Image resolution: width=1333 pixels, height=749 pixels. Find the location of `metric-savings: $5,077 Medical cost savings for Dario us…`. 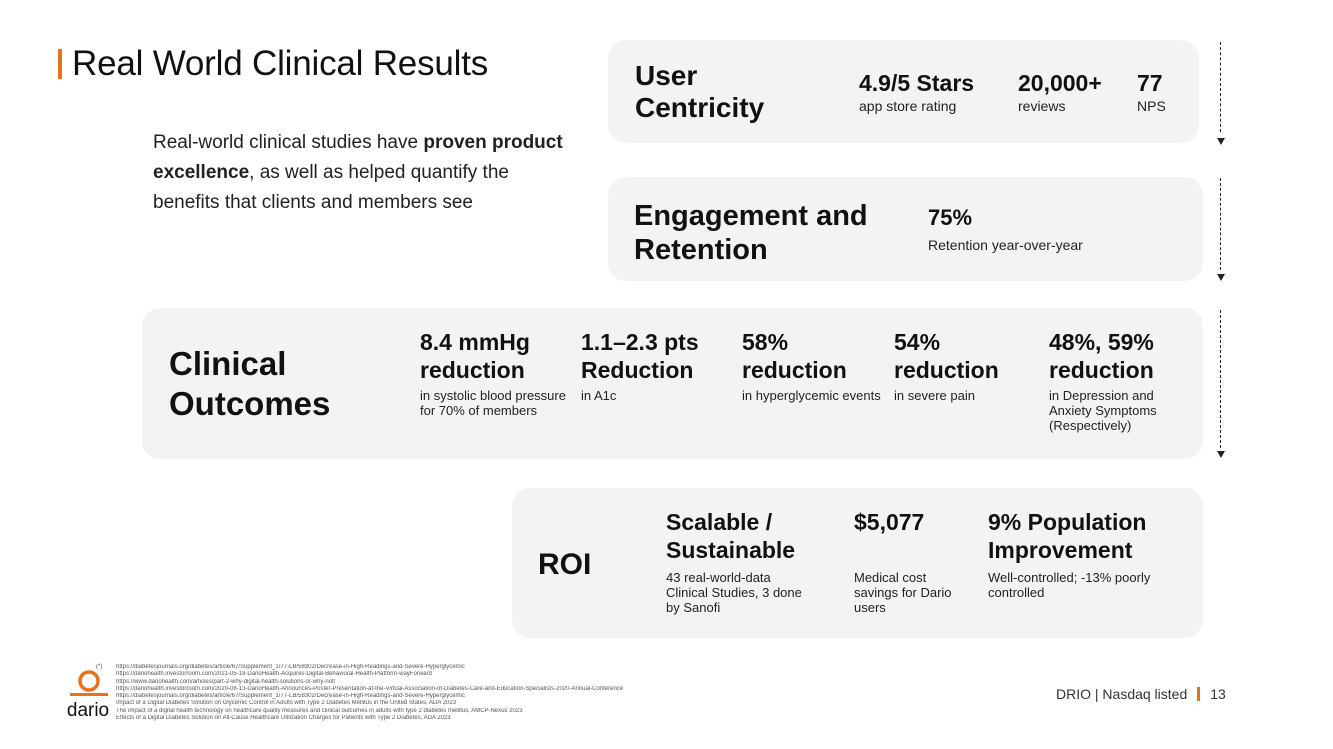

metric-savings: $5,077 Medical cost savings for Dario us… is located at coordinates (909, 561).